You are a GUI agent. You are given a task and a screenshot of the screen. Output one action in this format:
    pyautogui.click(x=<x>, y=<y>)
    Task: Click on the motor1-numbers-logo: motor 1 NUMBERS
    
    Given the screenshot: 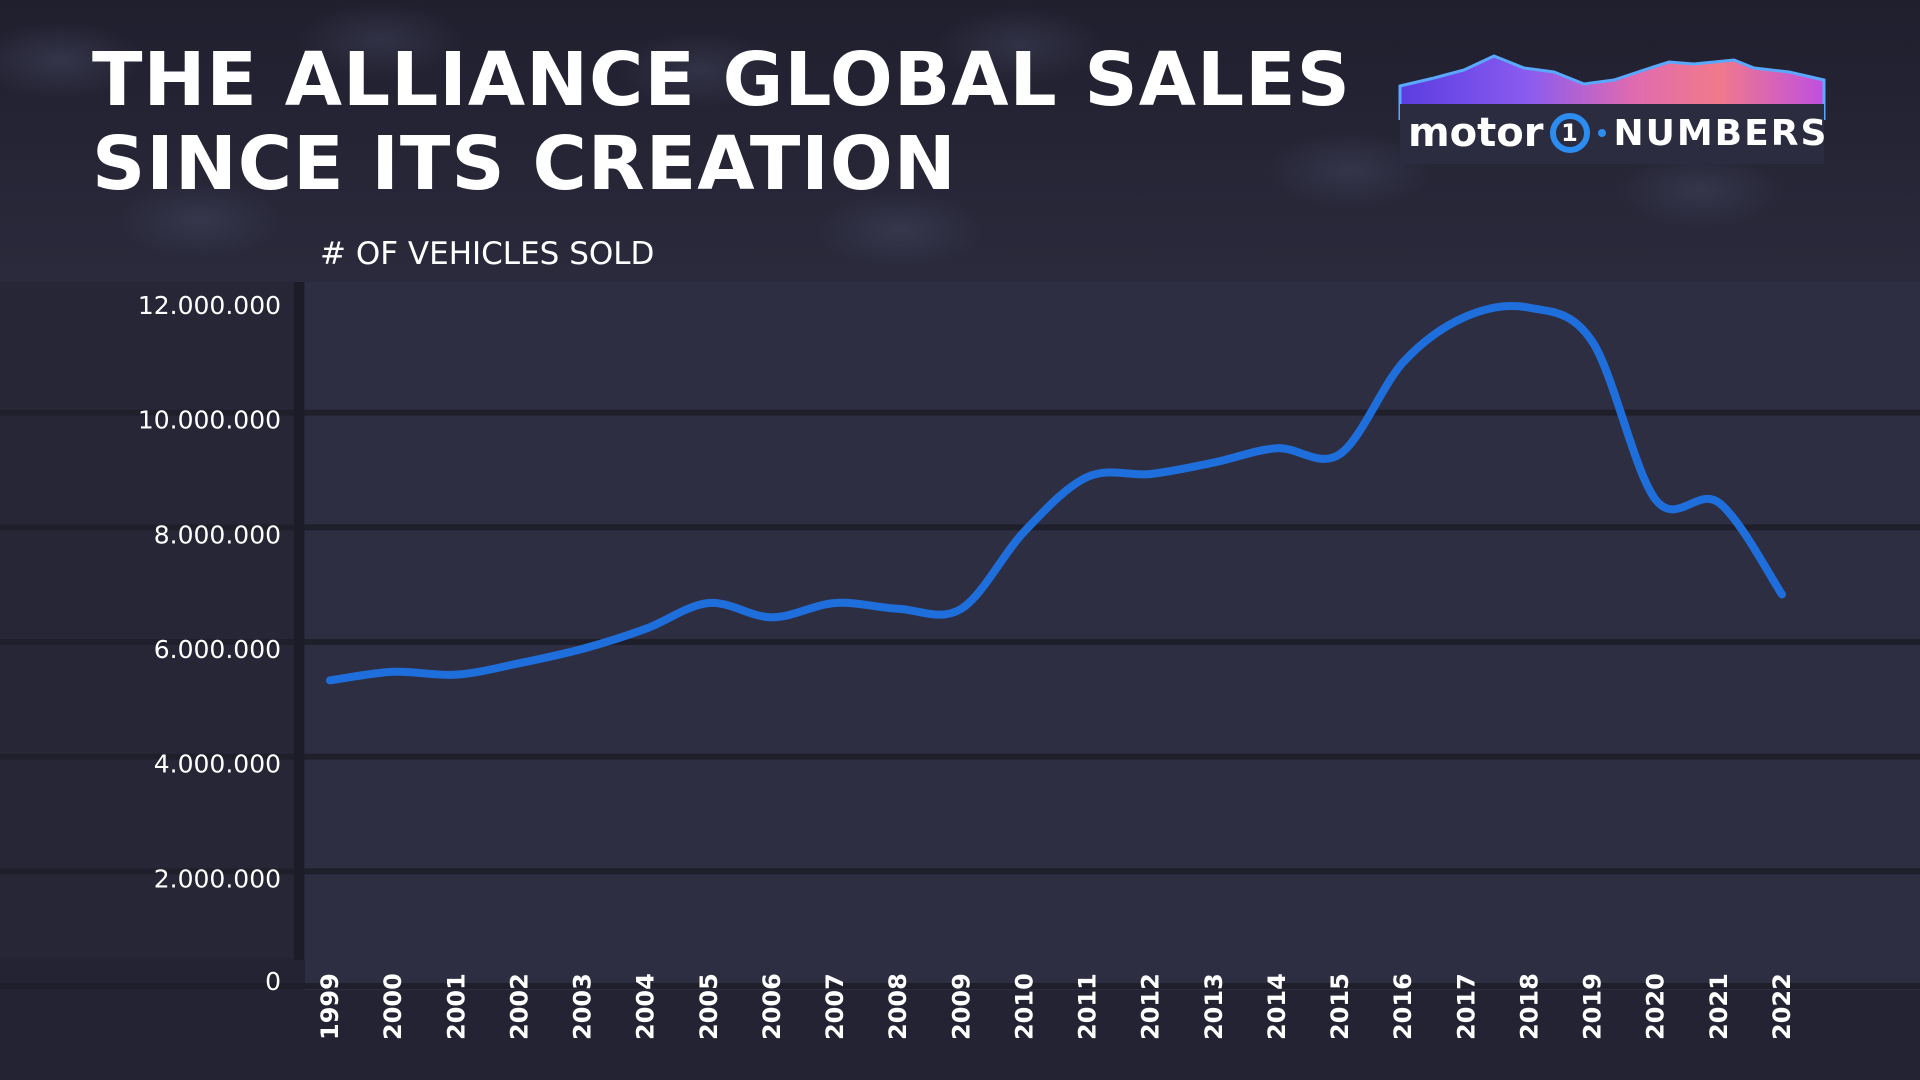 What is the action you would take?
    pyautogui.click(x=1612, y=110)
    